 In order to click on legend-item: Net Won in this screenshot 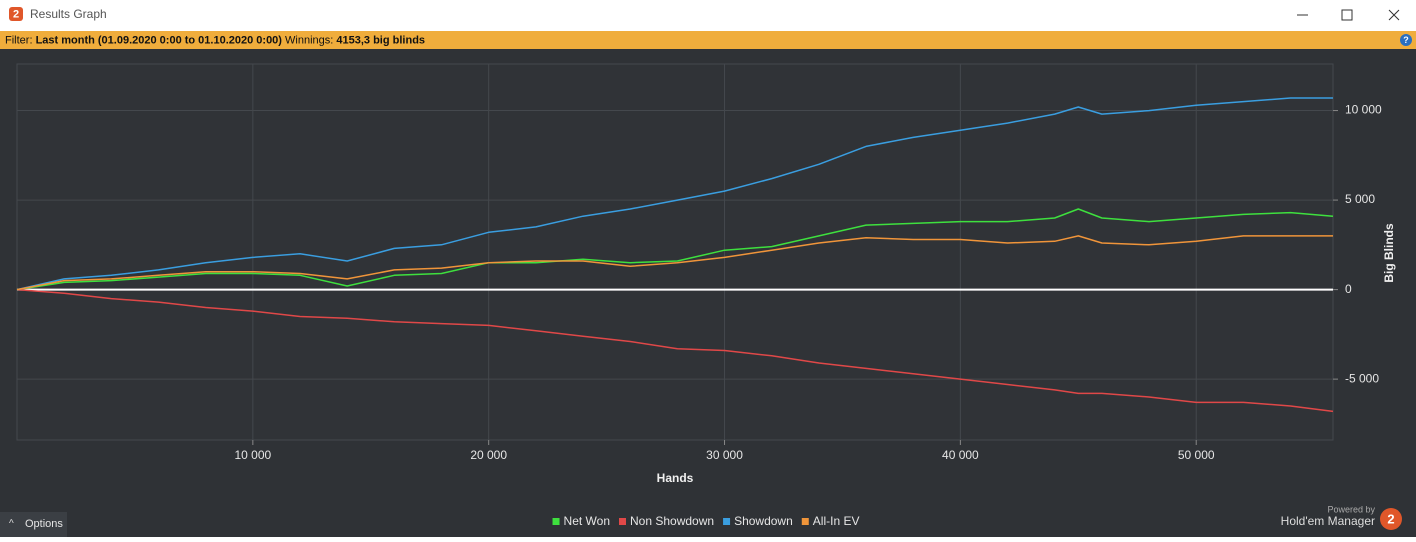, I will do `click(581, 521)`.